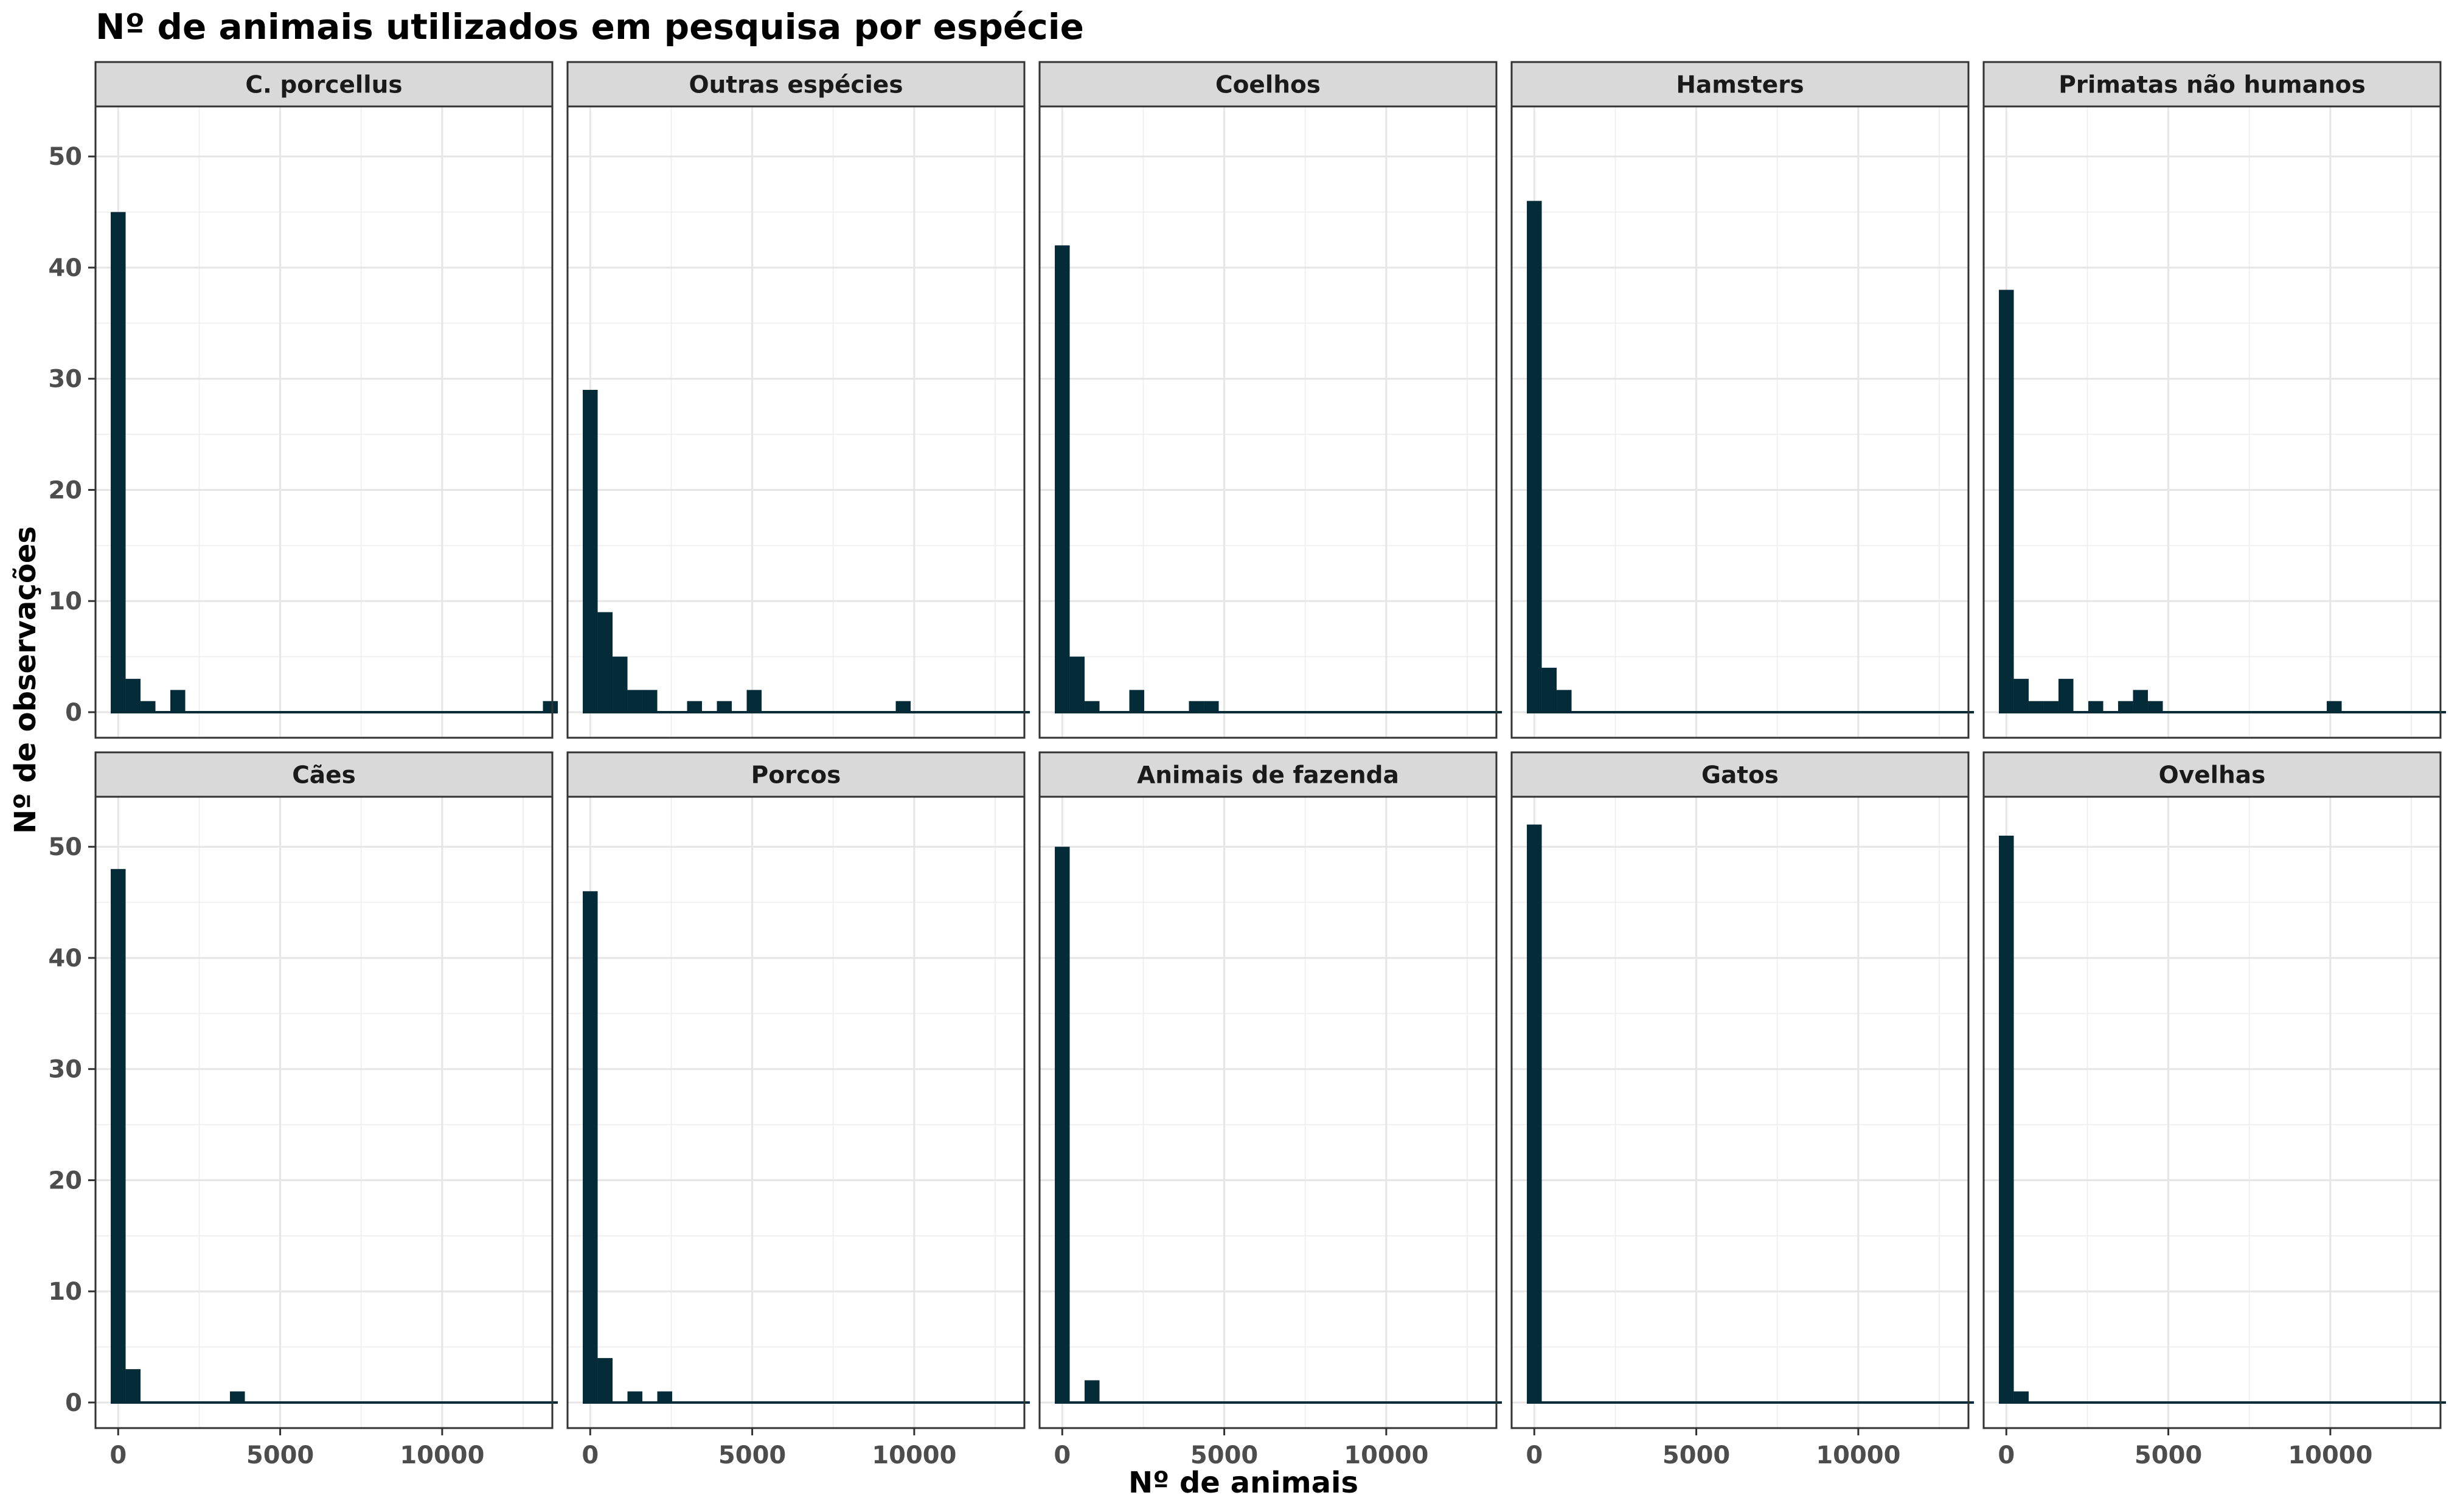 Image resolution: width=2449 pixels, height=1512 pixels. I want to click on facet-panel: C. porcellus 0 10 20 30 40 50, so click(303, 400).